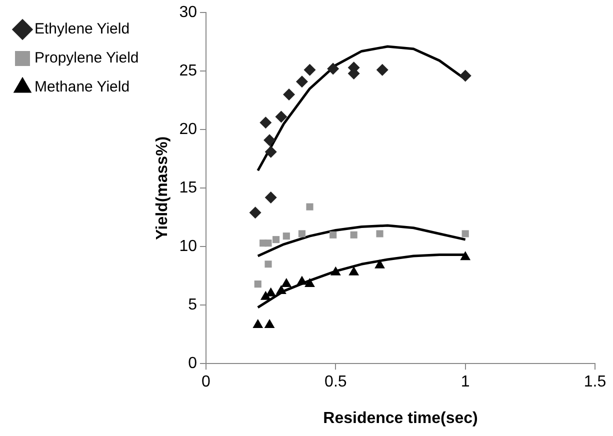 The image size is (613, 436). What do you see at coordinates (188, 13) in the screenshot?
I see `y-tick-label: 30` at bounding box center [188, 13].